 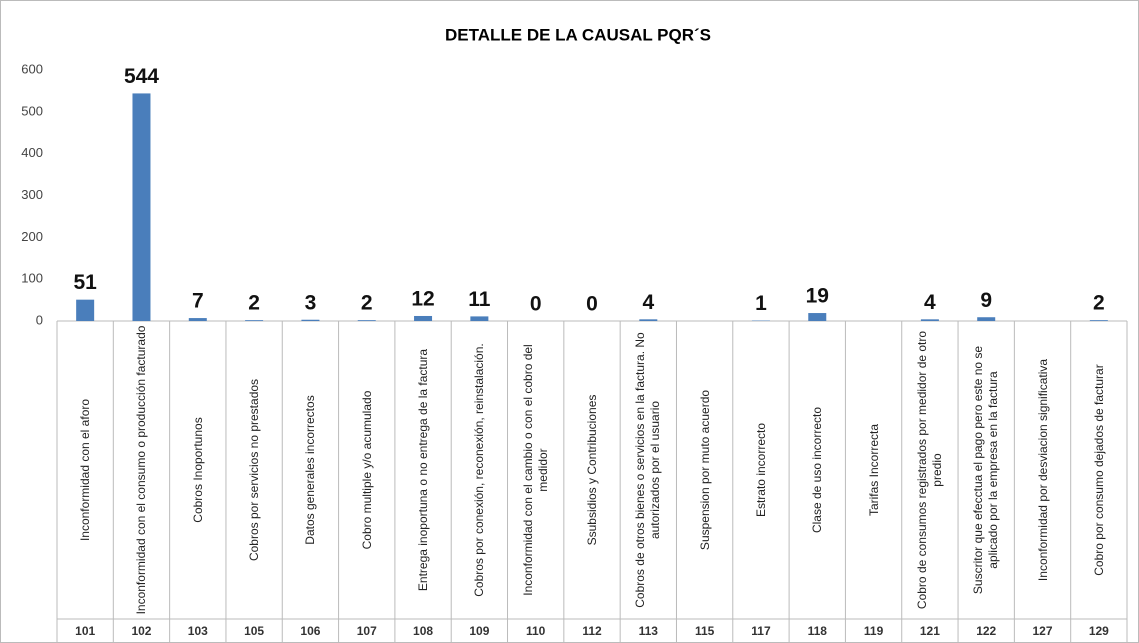 What do you see at coordinates (32, 278) in the screenshot?
I see `y-tick-label: 100` at bounding box center [32, 278].